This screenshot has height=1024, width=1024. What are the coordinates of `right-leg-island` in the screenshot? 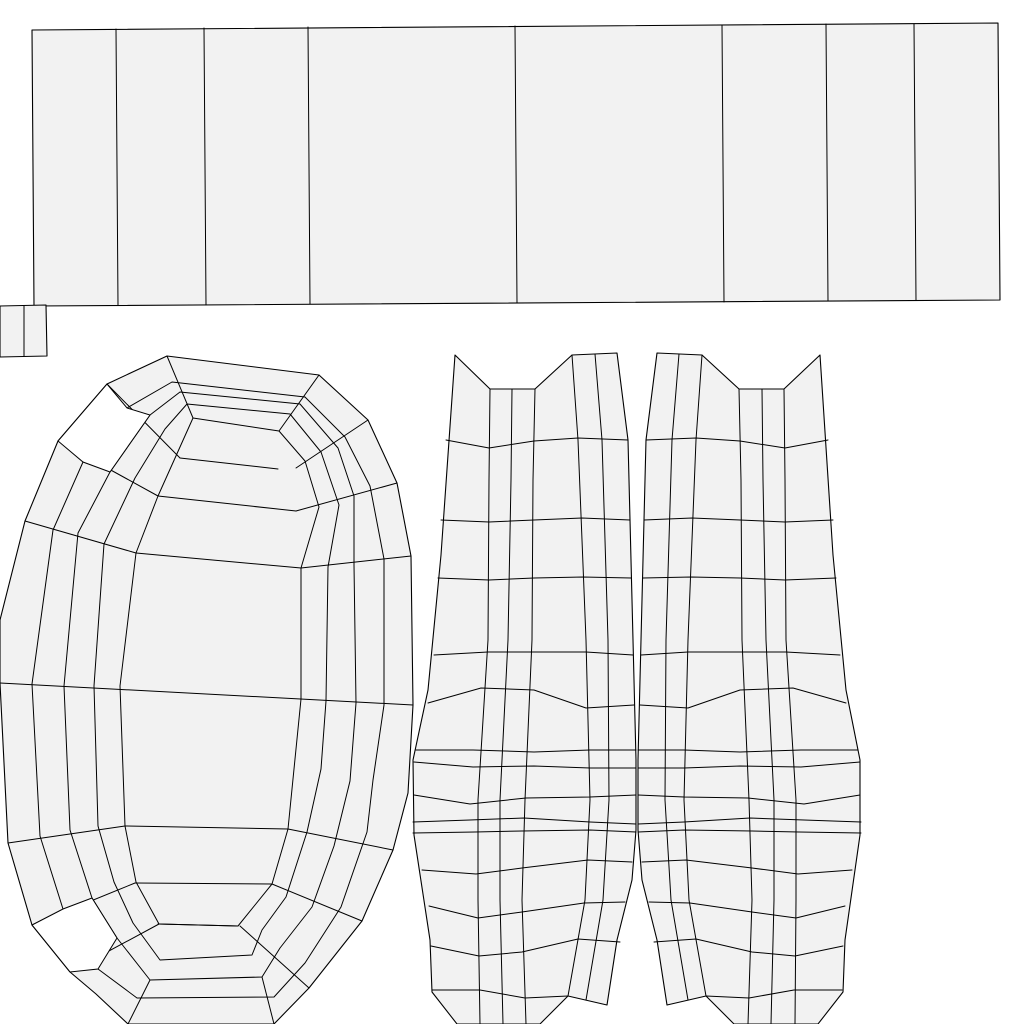 It's located at (749, 688).